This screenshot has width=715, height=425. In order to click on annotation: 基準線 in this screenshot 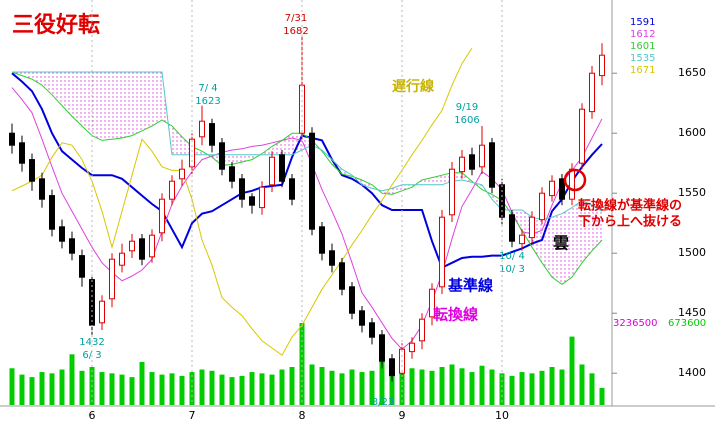, I will do `click(470, 286)`.